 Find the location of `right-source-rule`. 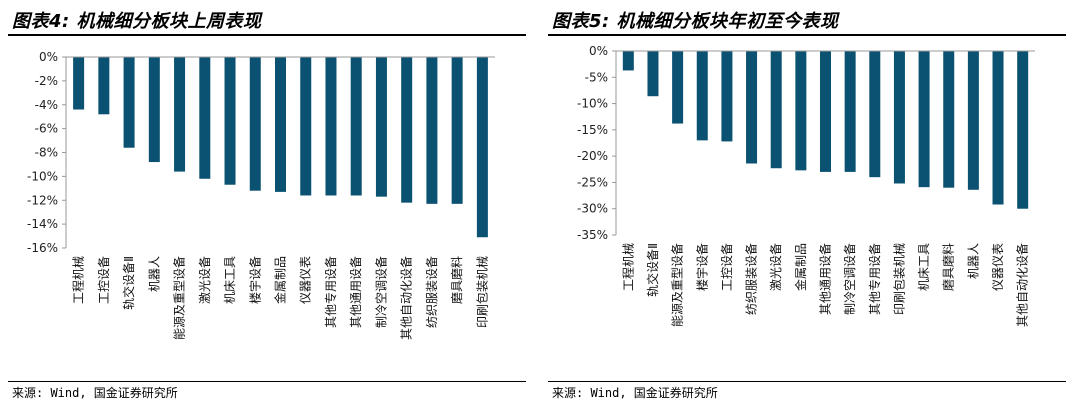

right-source-rule is located at coordinates (807, 381).